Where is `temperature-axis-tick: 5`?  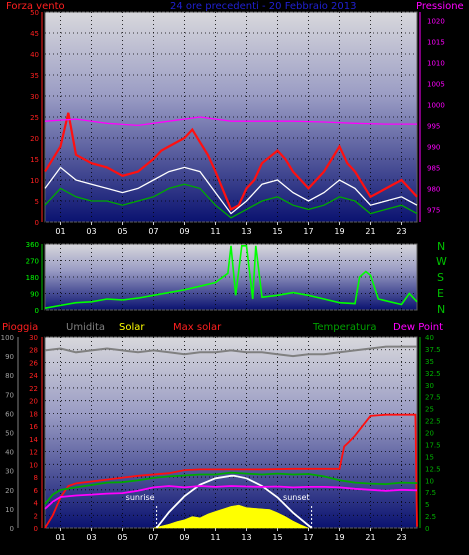 temperature-axis-tick: 5 is located at coordinates (427, 505).